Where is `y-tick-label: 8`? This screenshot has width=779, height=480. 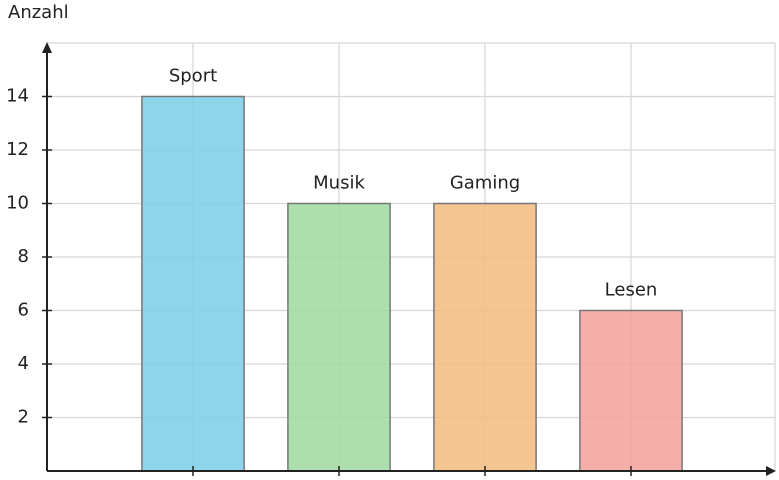
y-tick-label: 8 is located at coordinates (23, 256).